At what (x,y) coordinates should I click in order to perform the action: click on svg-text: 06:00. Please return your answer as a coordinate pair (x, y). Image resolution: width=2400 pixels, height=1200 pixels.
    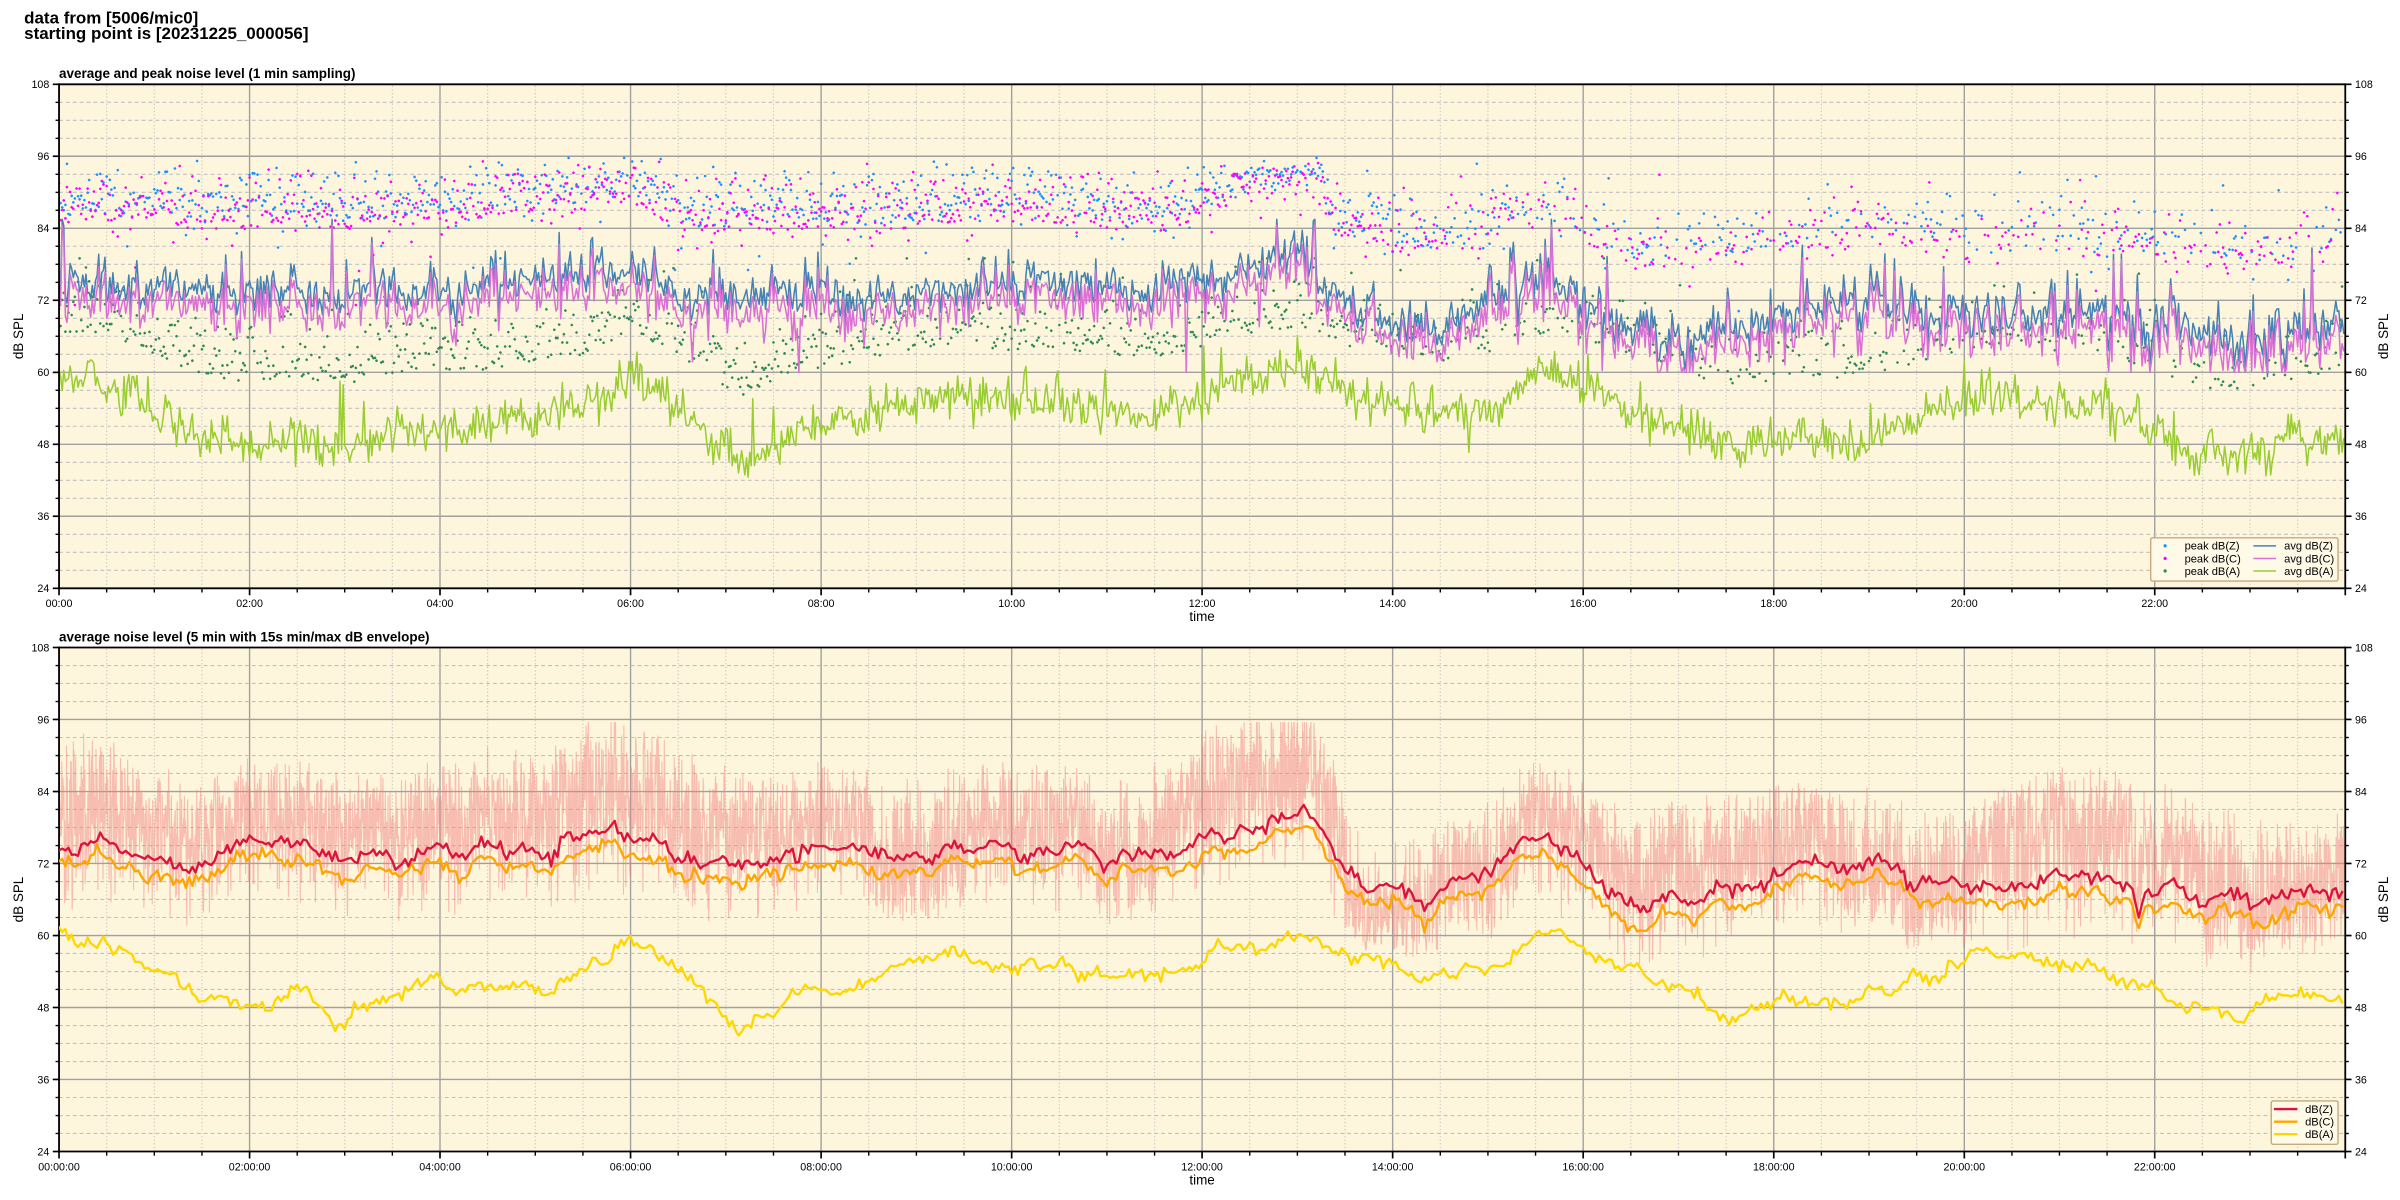
    Looking at the image, I should click on (630, 604).